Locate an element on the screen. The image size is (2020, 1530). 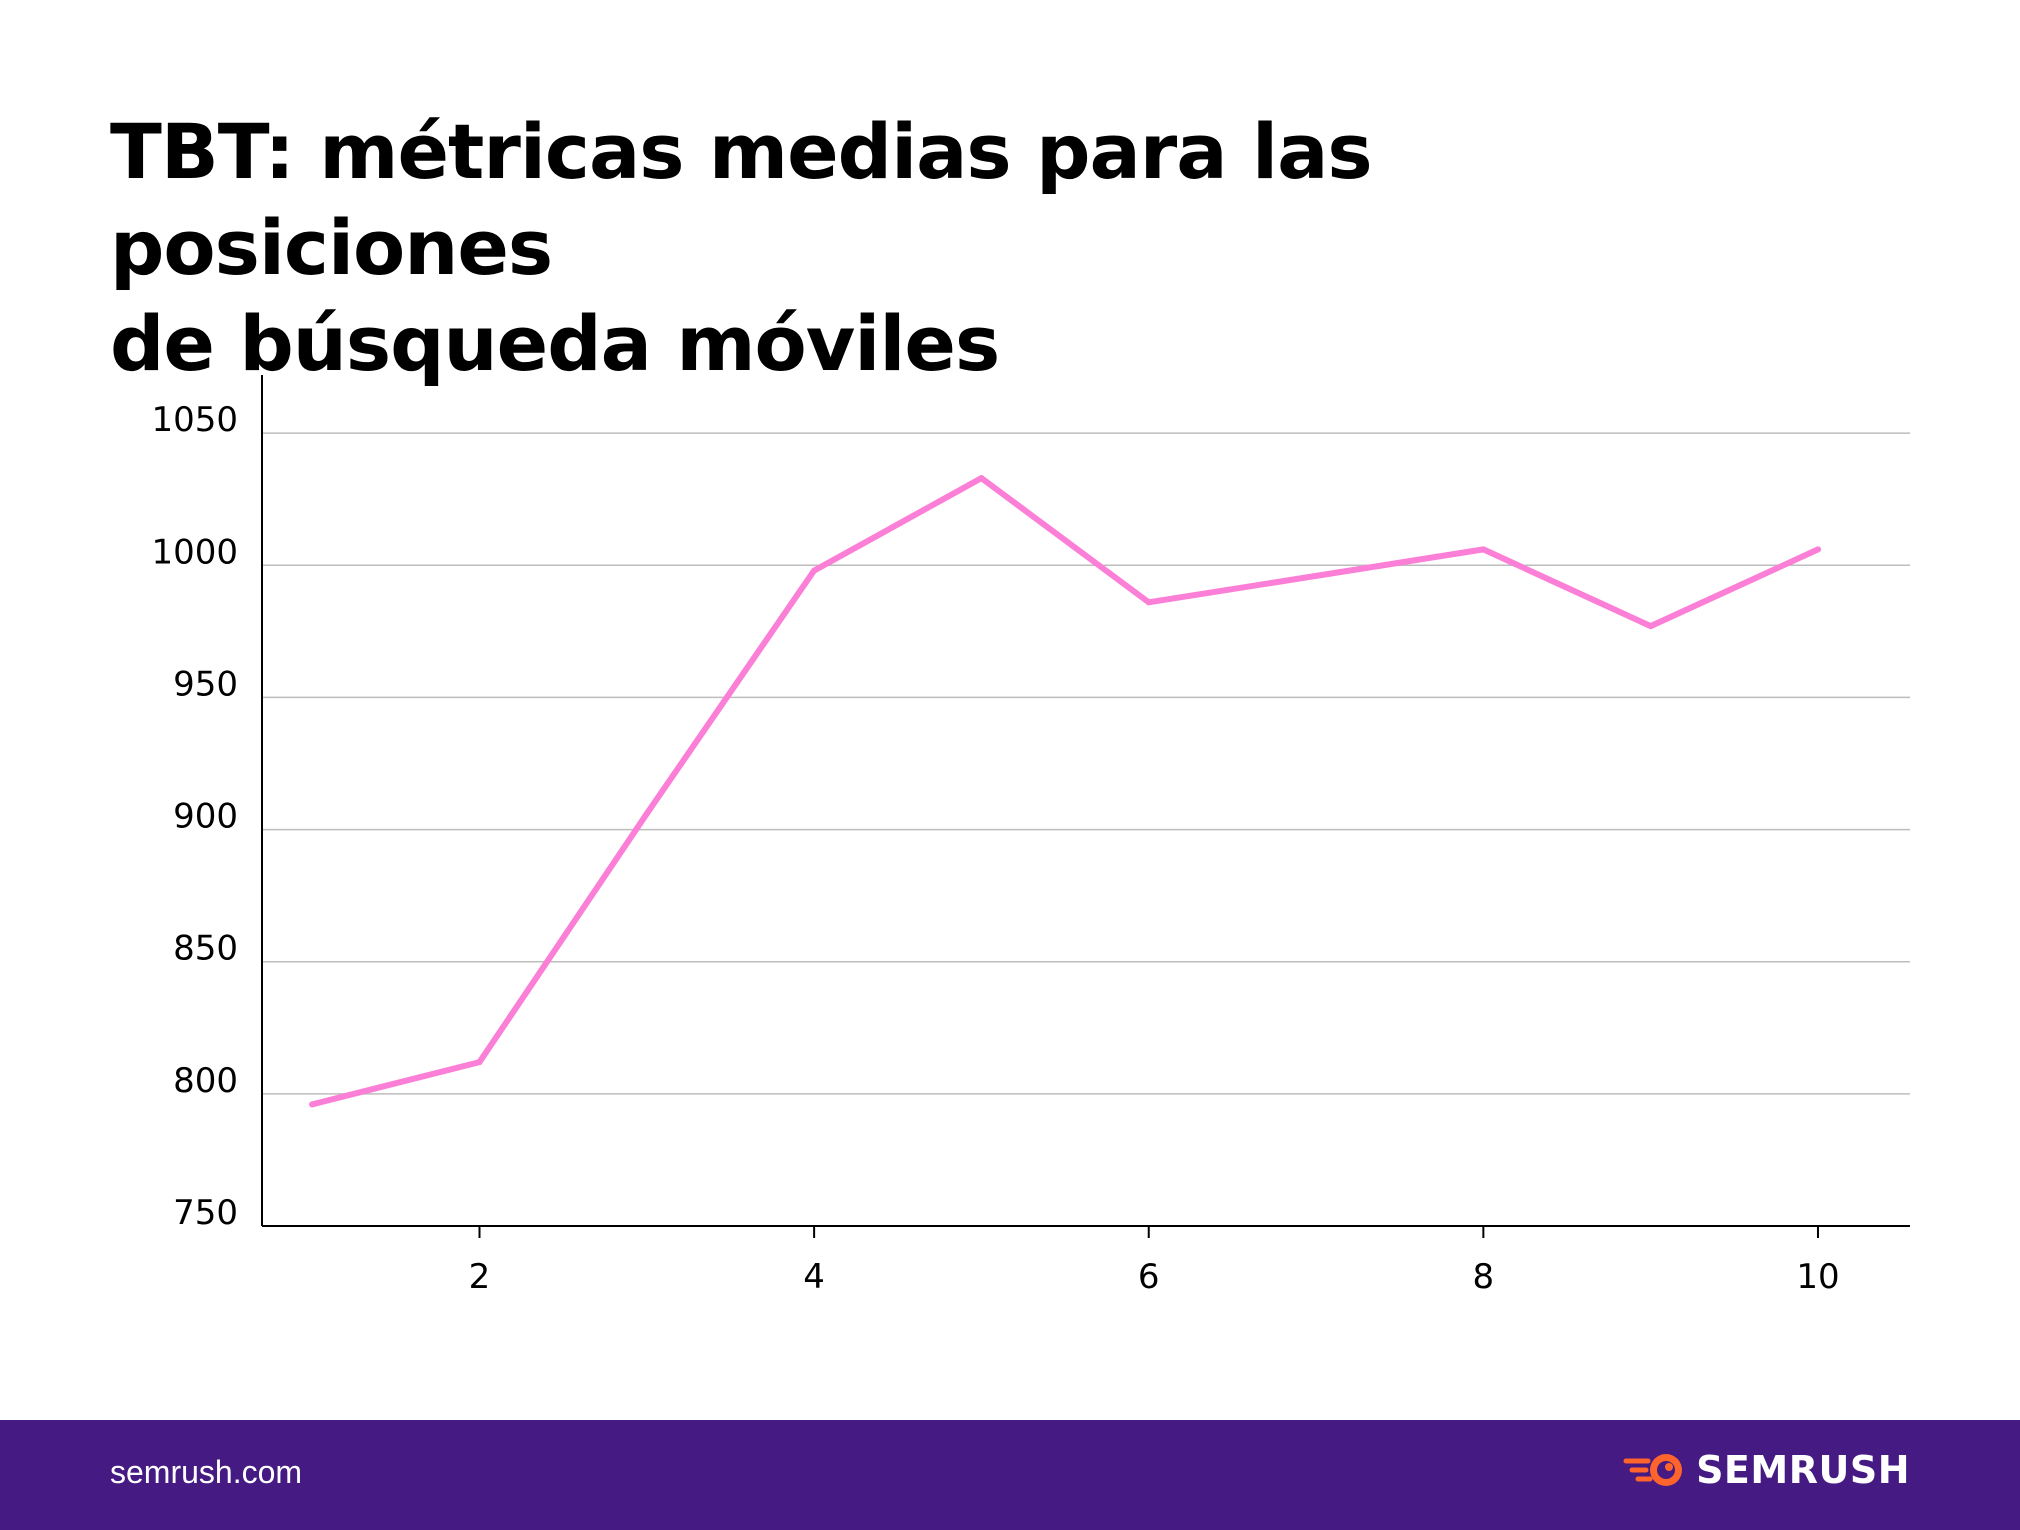
chart-title-line-1: TBT: métricas medias para las posiciones is located at coordinates (741, 199).